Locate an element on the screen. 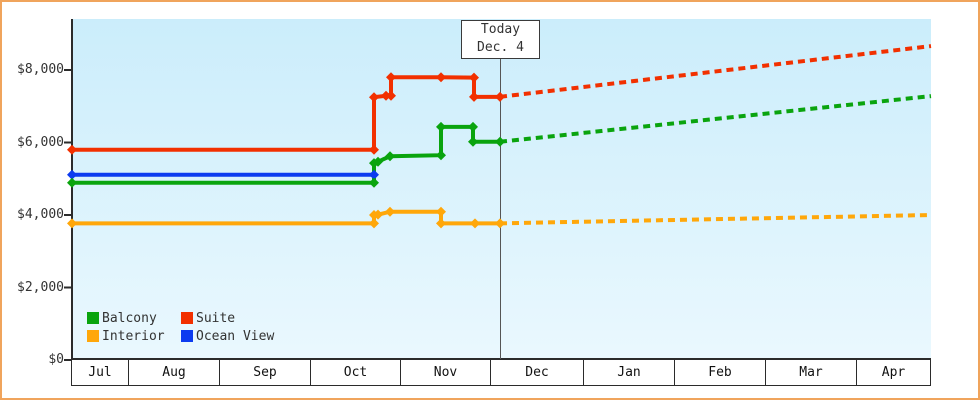 The height and width of the screenshot is (400, 980). today-label-box: Today Dec. 4 is located at coordinates (500, 39).